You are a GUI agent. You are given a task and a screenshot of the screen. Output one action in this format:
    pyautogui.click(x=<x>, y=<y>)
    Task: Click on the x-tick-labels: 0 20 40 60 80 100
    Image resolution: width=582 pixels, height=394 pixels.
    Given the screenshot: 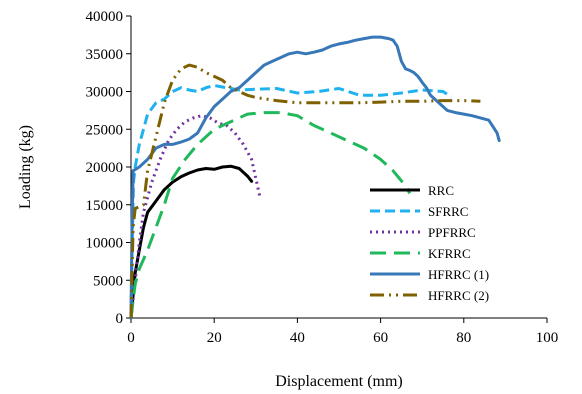 What is the action you would take?
    pyautogui.click(x=342, y=332)
    